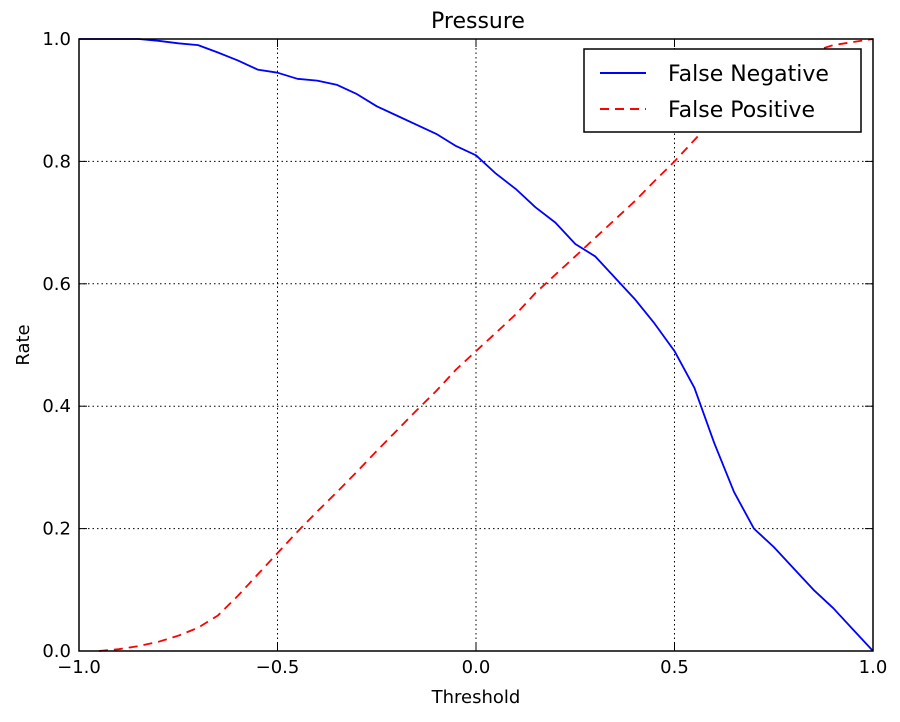  Describe the element at coordinates (56, 529) in the screenshot. I see `y-tick-label: 0.2` at that location.